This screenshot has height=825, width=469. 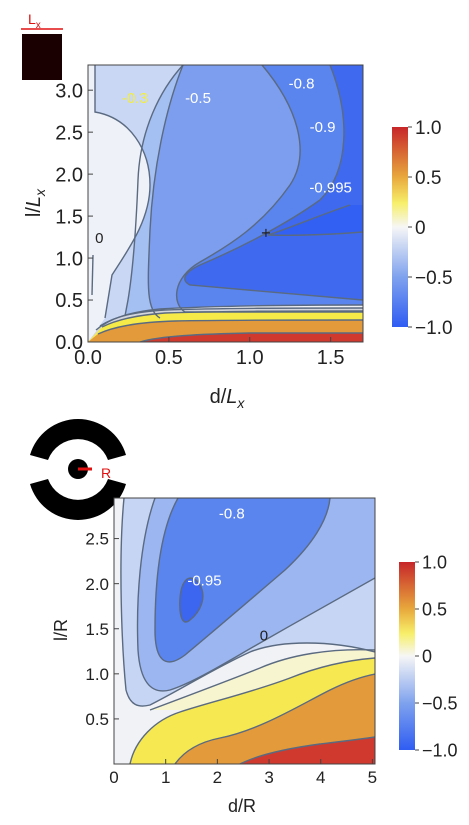 What do you see at coordinates (78, 499) in the screenshot?
I see `inset-bottom-arc-lower` at bounding box center [78, 499].